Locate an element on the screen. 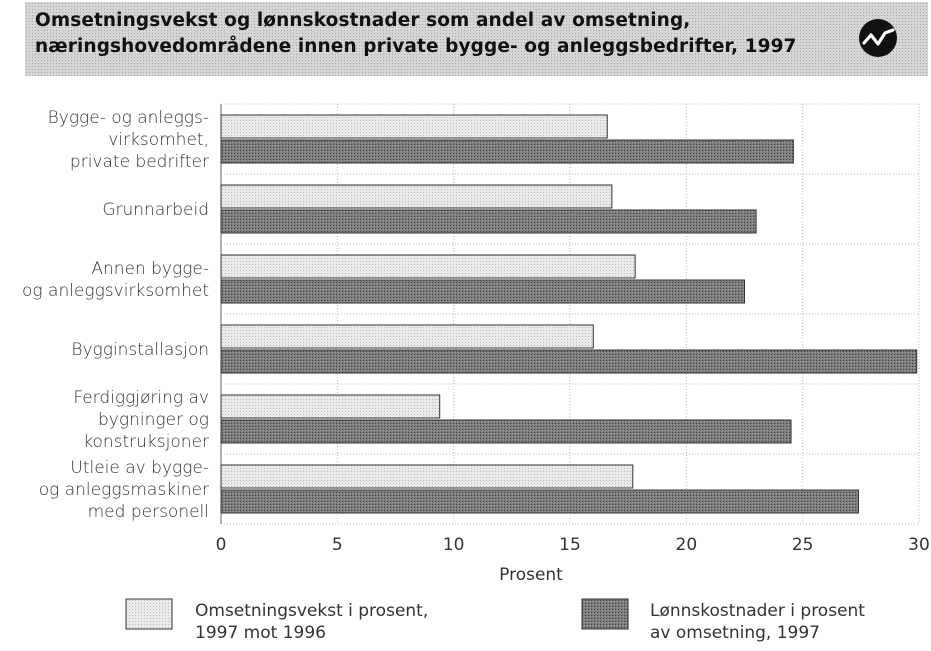  category-label-line: virksomhet, is located at coordinates (158, 140).